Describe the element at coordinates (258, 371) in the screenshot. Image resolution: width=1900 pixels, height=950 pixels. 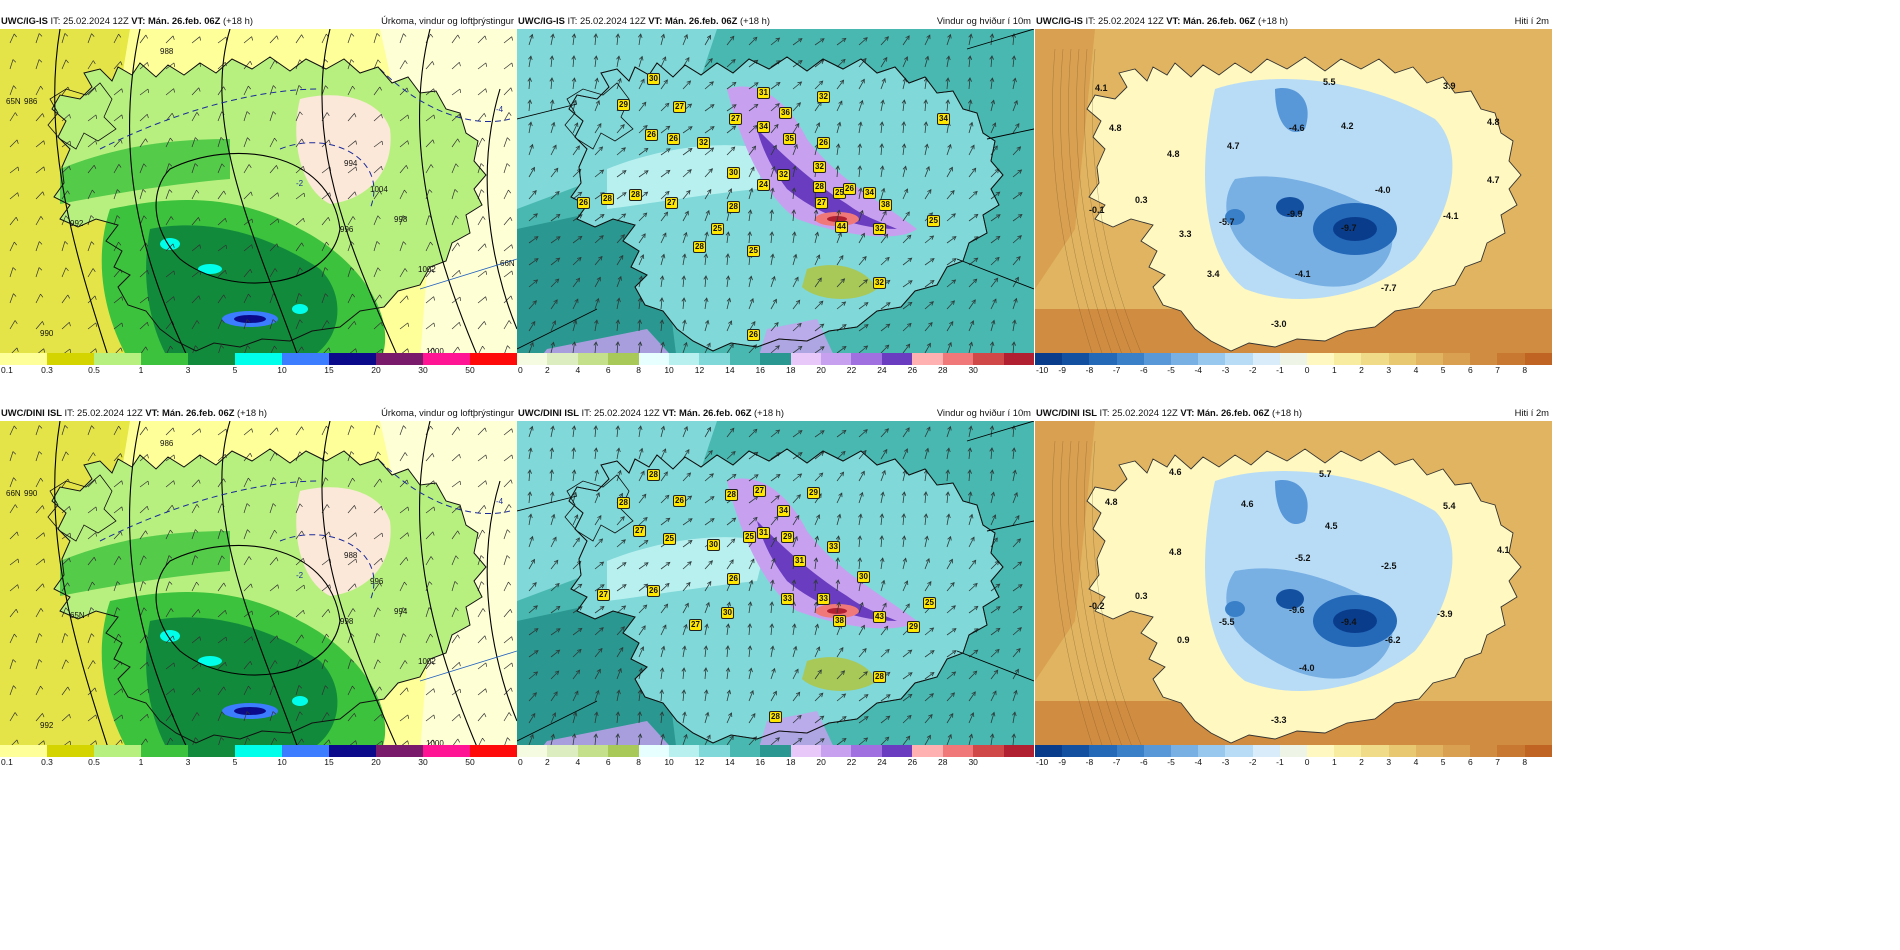
I see `colorbar-ticks: 0.1 0.3 0.5 1 3 5 10 15 20 30 50` at that location.